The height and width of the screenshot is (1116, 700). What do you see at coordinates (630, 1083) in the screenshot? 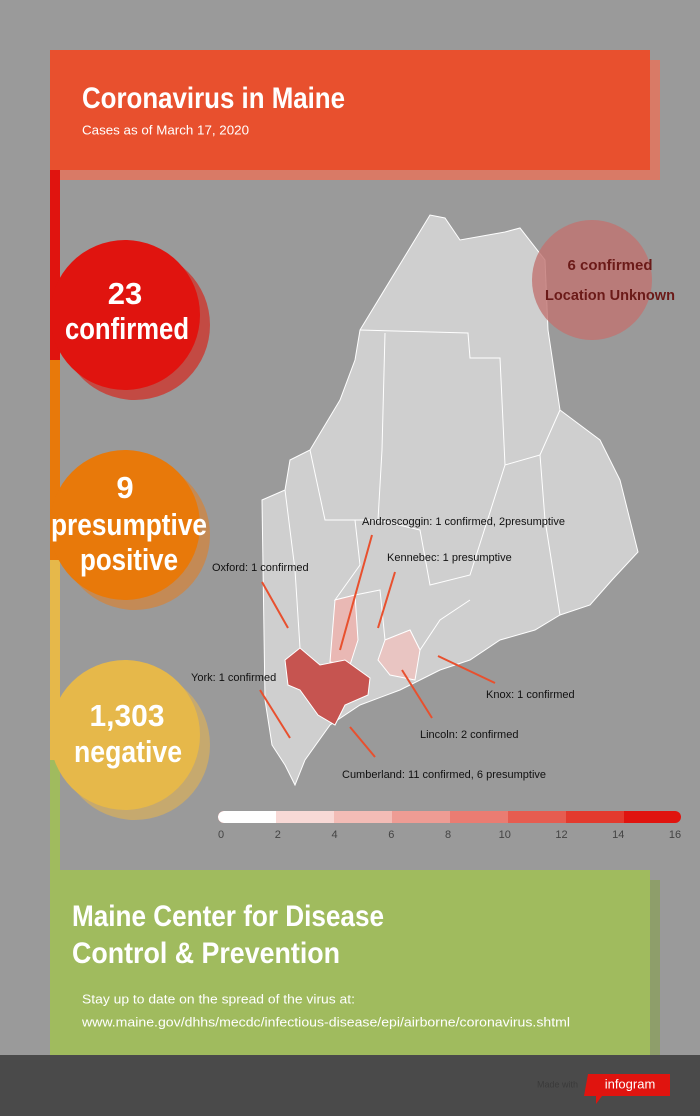
I see `brand-name: infogram` at bounding box center [630, 1083].